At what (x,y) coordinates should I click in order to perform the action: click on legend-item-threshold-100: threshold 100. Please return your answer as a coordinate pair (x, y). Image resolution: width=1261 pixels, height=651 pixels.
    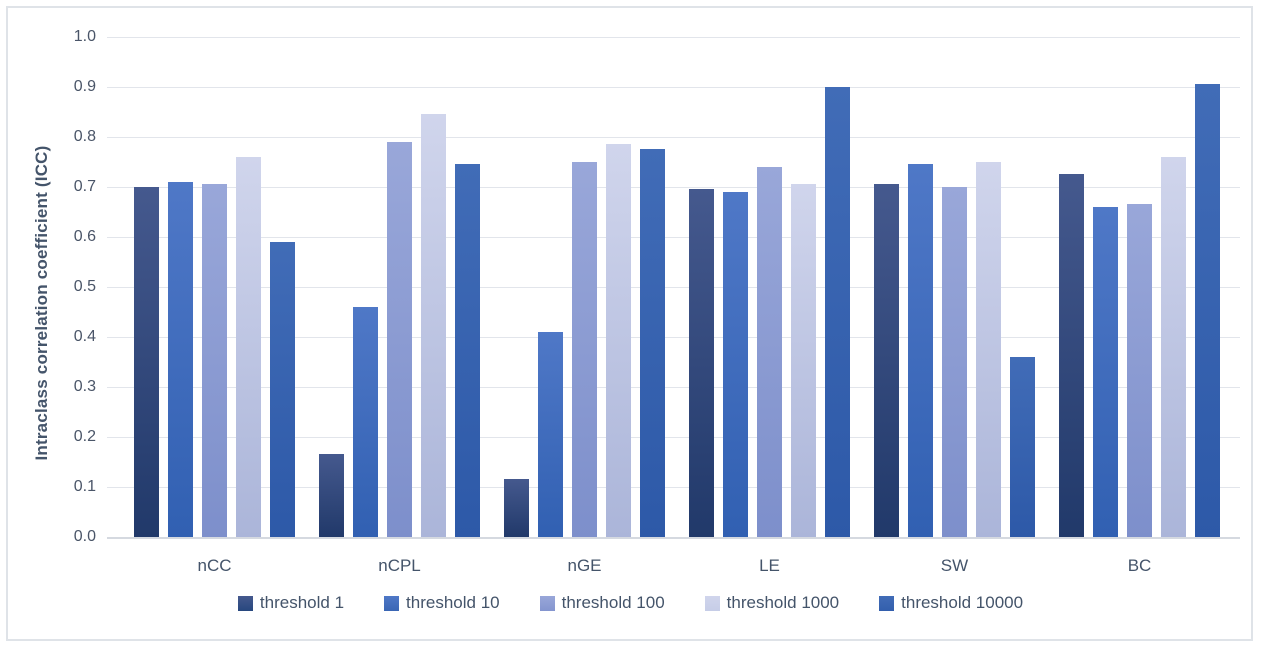
    Looking at the image, I should click on (602, 603).